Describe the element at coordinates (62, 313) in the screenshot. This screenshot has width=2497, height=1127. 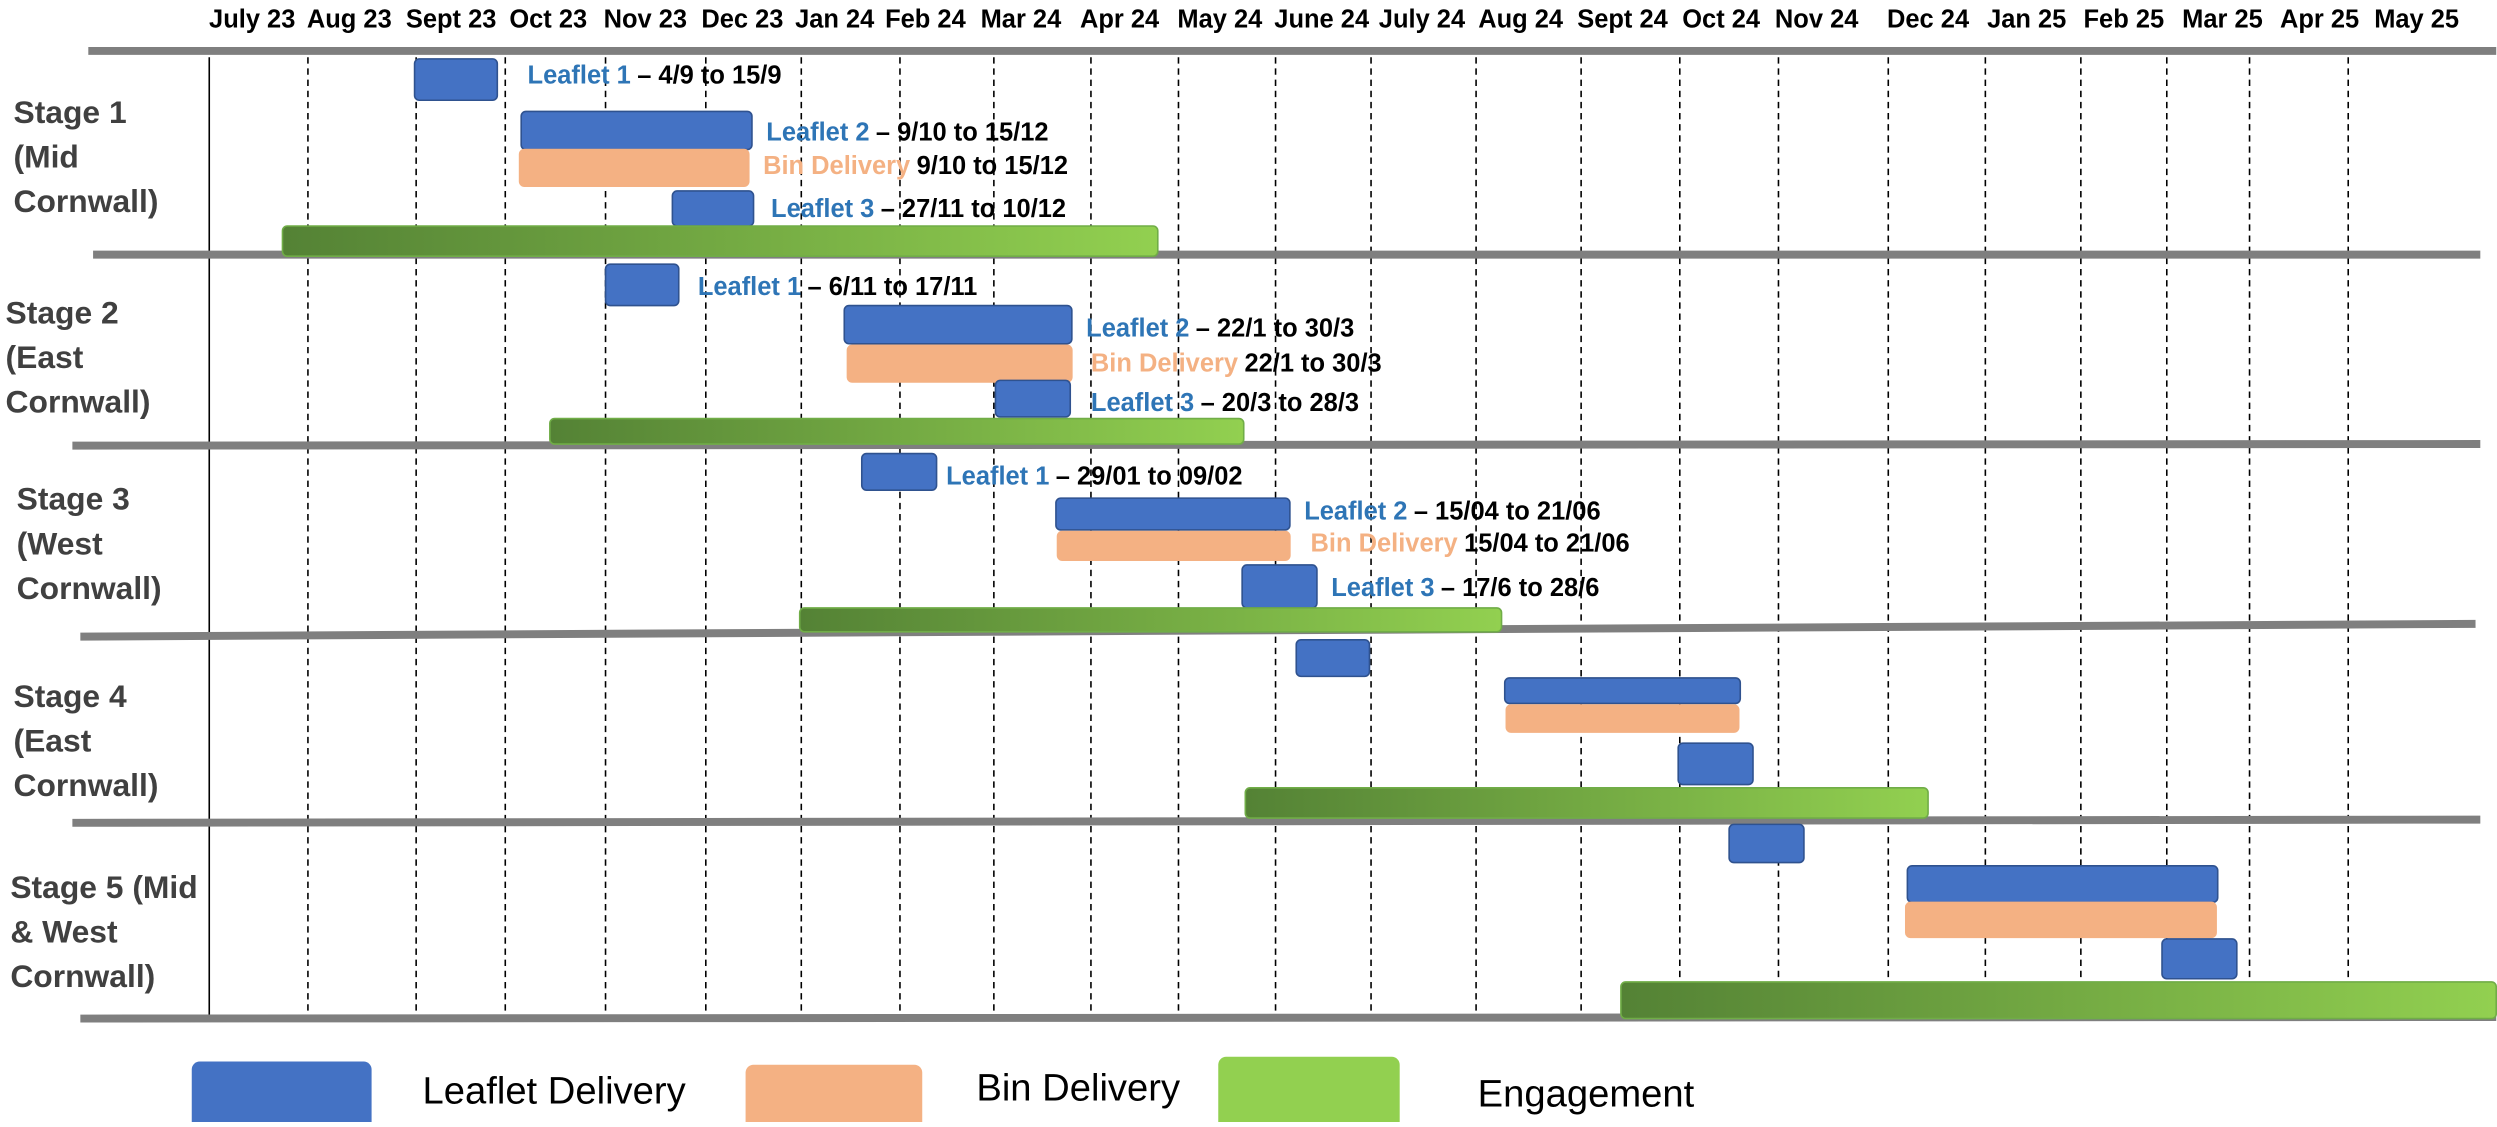
I see `stage-label: Stage 2` at that location.